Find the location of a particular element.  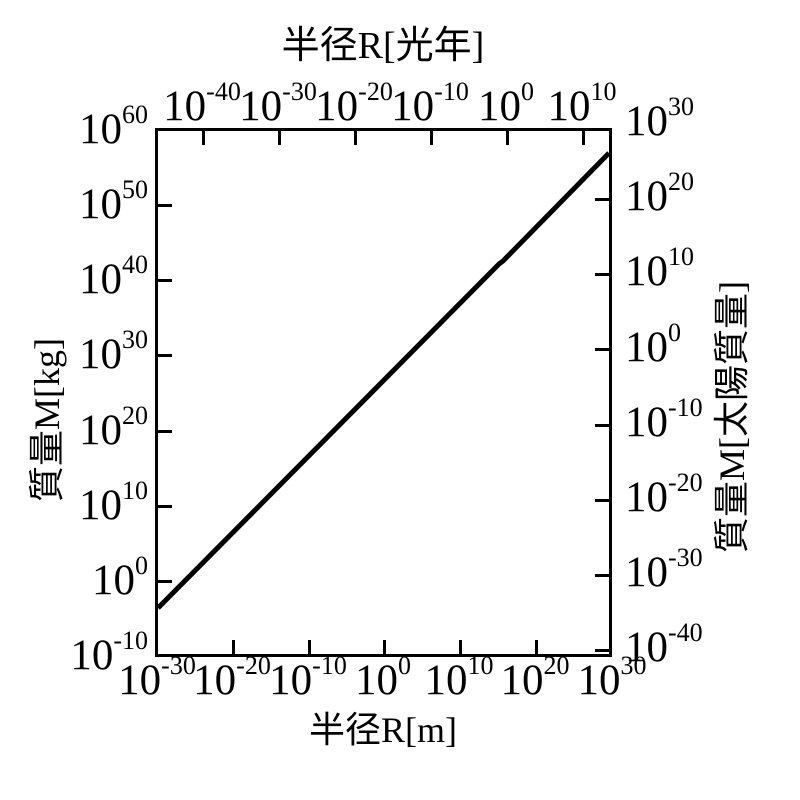

top-axis-title: 半径R[光年] is located at coordinates (383, 46).